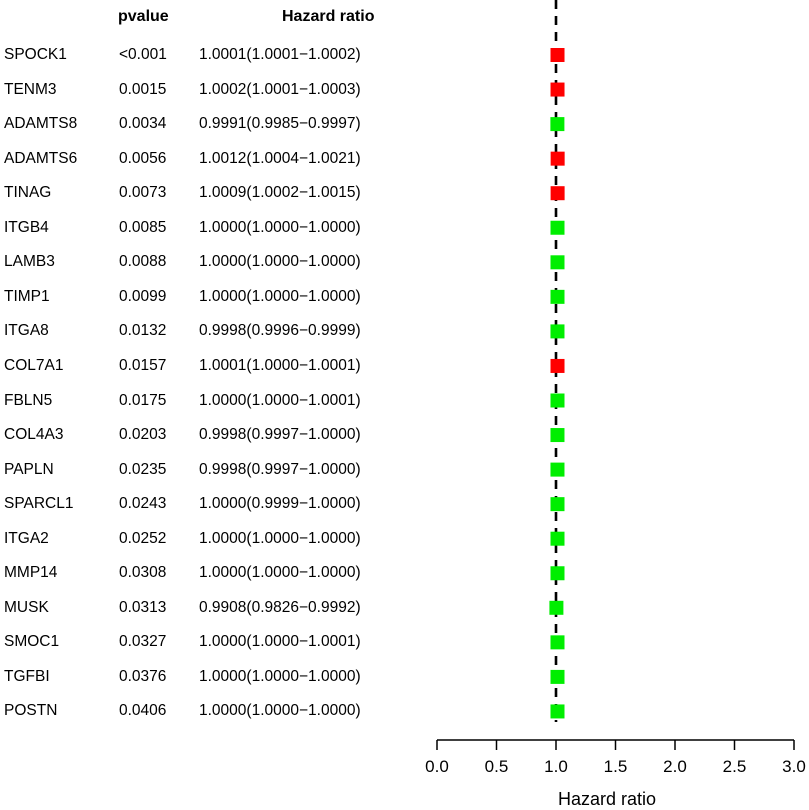 The width and height of the screenshot is (809, 810). What do you see at coordinates (143, 607) in the screenshot?
I see `pvalue-cell: 0.0313` at bounding box center [143, 607].